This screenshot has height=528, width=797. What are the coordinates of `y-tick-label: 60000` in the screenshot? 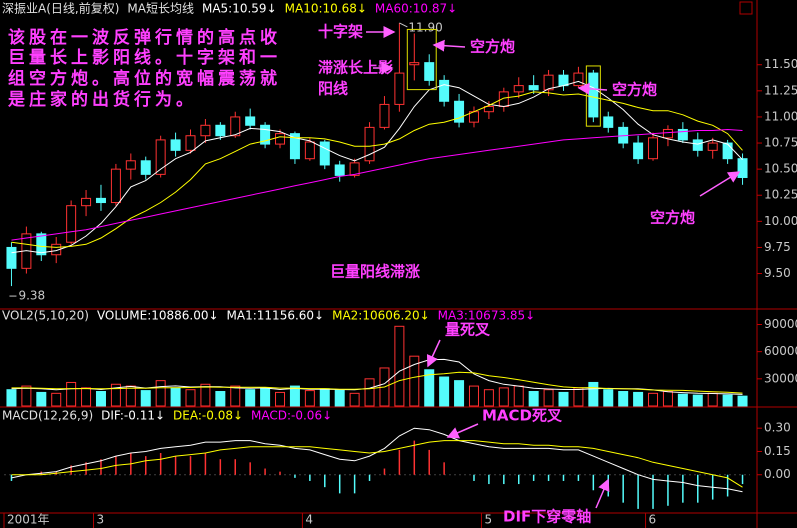 It's located at (780, 351).